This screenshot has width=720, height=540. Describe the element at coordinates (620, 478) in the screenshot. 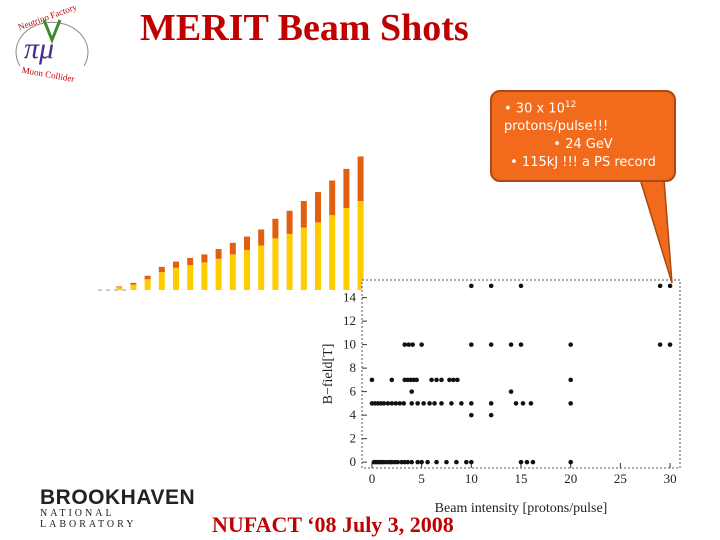

I see `x-tick-label: 25` at that location.